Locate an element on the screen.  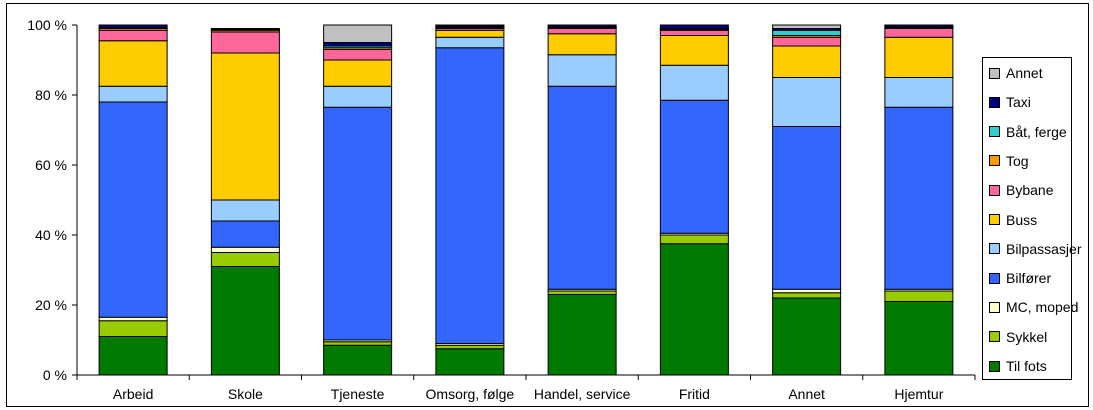
y-tick-label: 100 % is located at coordinates (47, 25).